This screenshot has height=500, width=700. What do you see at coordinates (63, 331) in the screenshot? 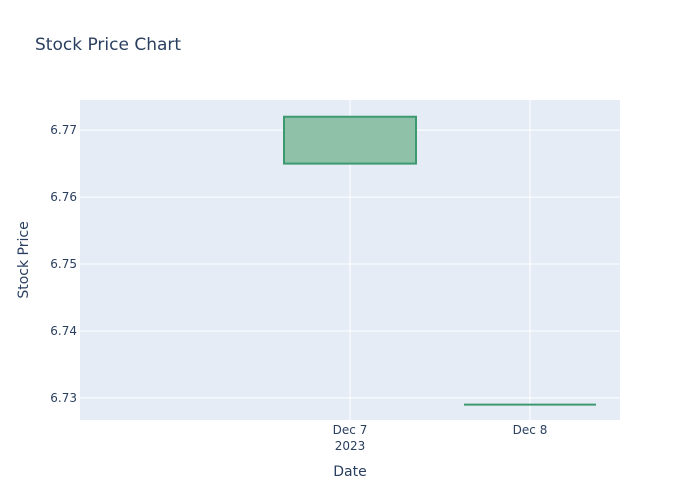
I see `y-tick-label: 6.74` at bounding box center [63, 331].